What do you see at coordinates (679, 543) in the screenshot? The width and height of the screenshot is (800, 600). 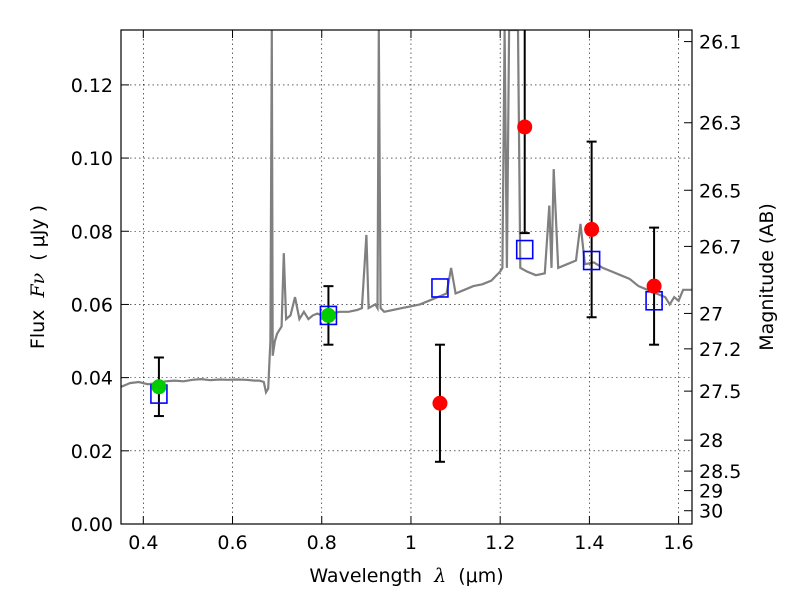 I see `x-tick-label: 1.6` at bounding box center [679, 543].